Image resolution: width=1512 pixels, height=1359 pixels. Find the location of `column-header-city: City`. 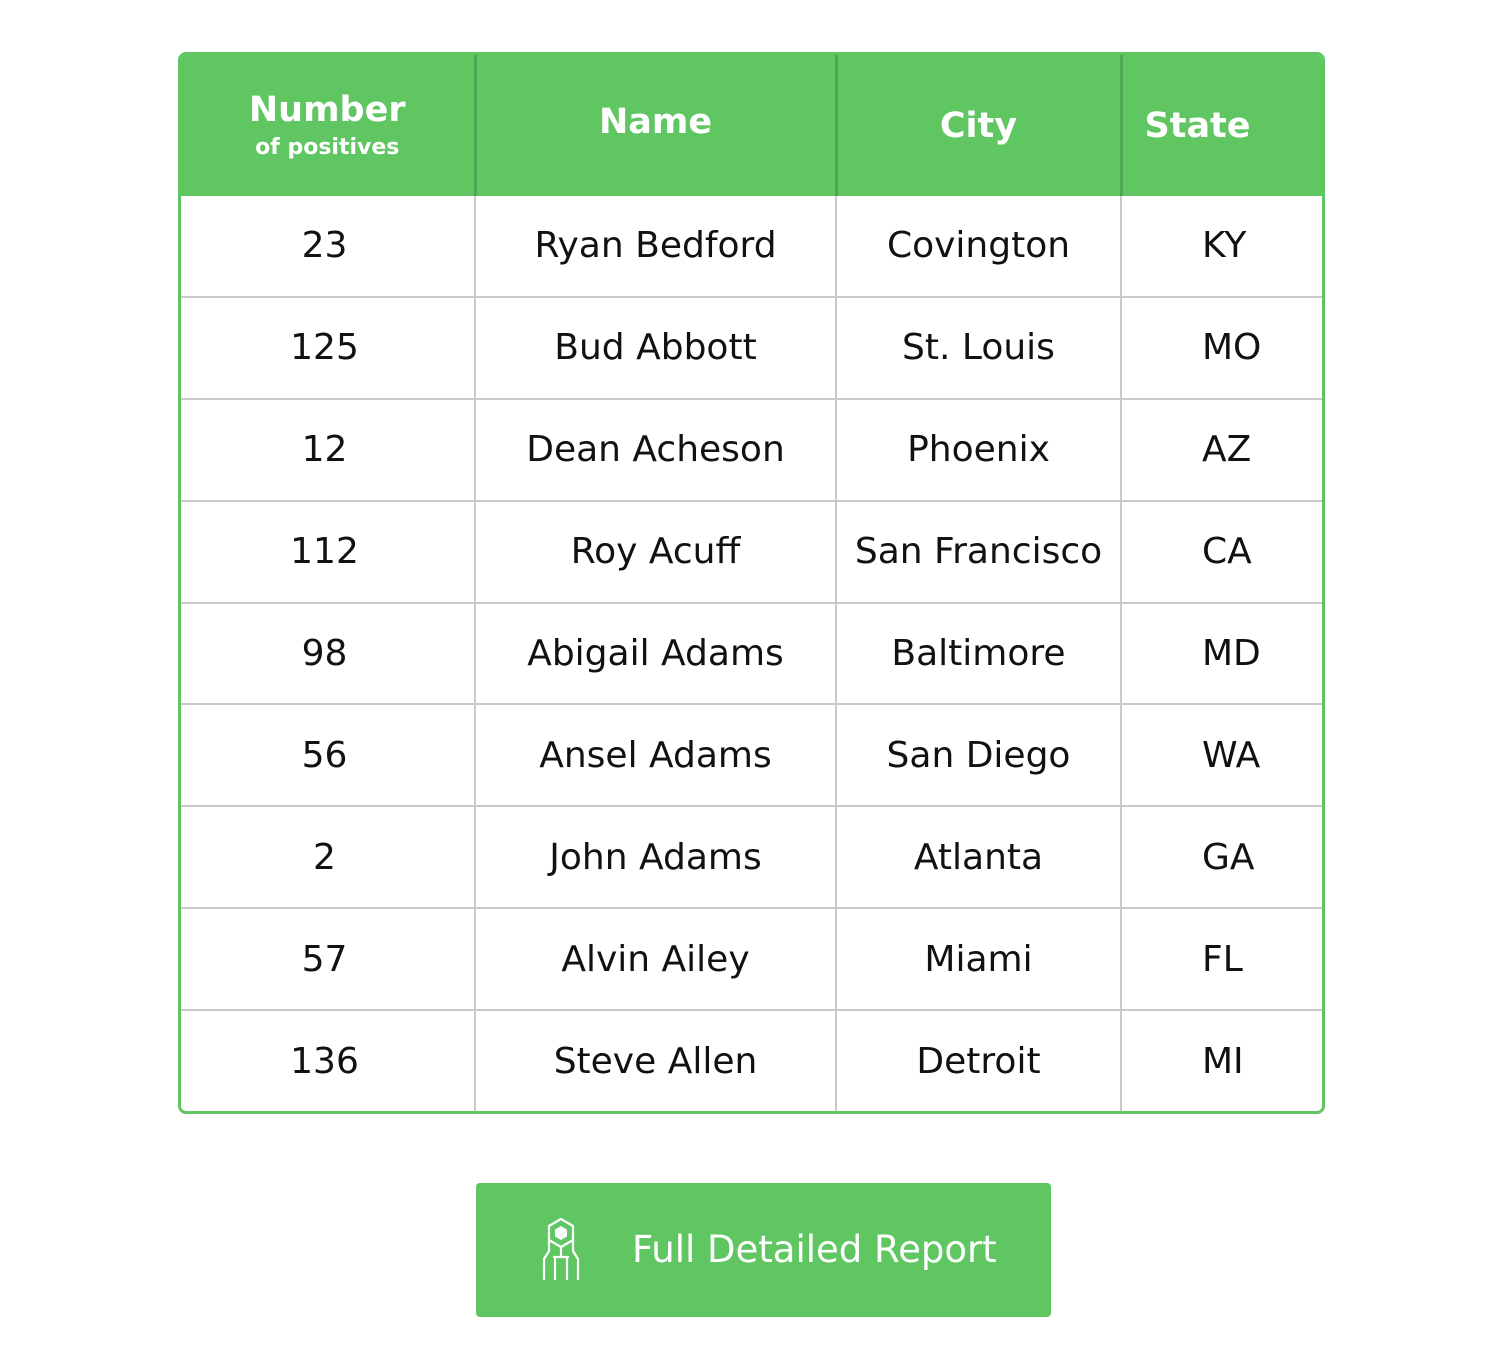

column-header-city: City is located at coordinates (977, 125).